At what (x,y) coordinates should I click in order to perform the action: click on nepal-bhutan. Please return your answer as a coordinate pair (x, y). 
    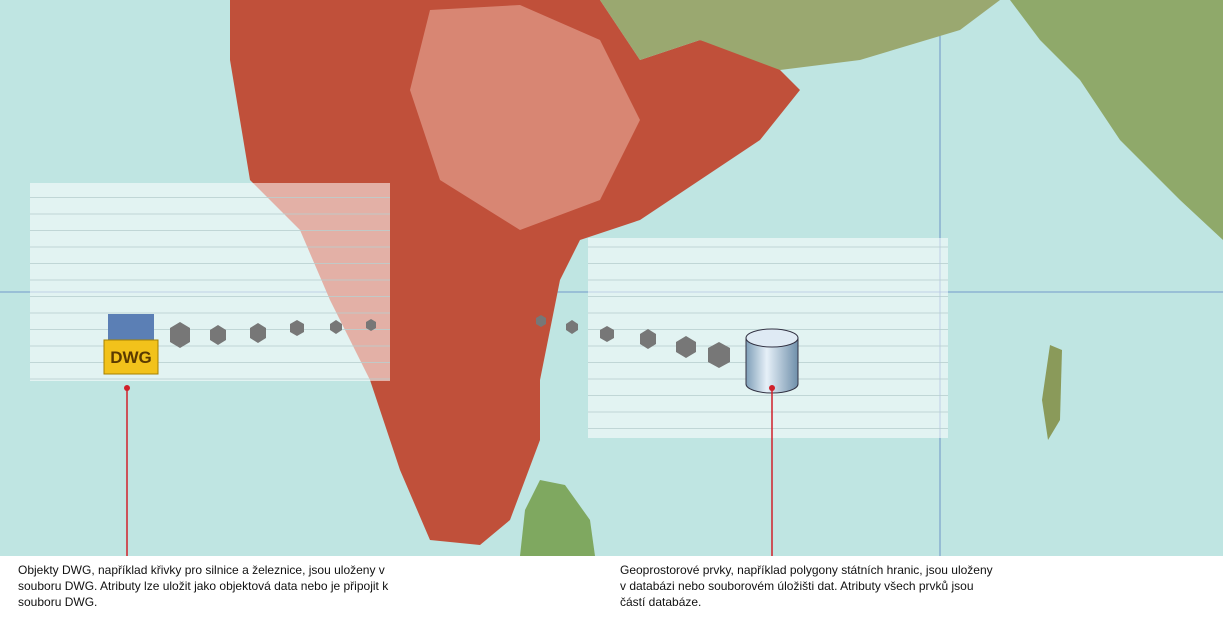
    Looking at the image, I should click on (800, 35).